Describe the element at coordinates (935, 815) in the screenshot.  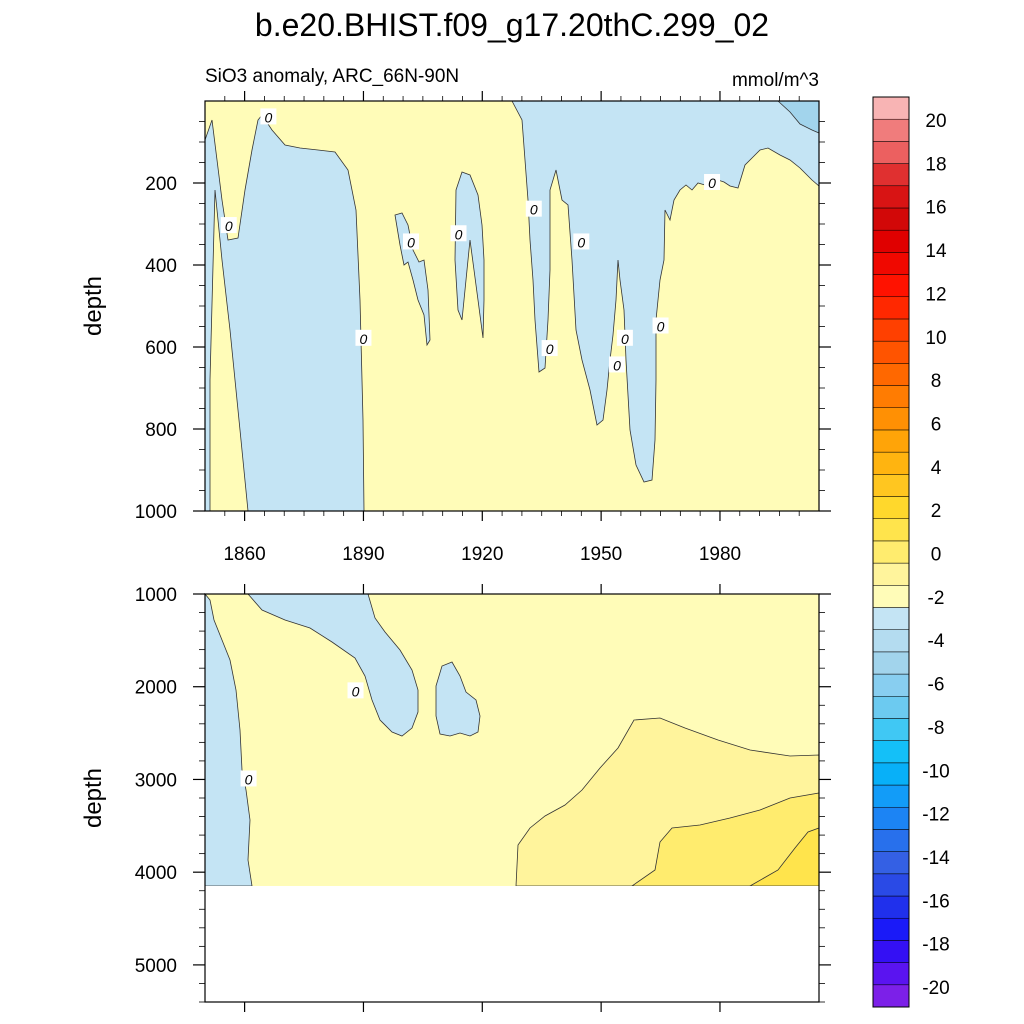
I see `colorbar-tick-label: -12` at that location.